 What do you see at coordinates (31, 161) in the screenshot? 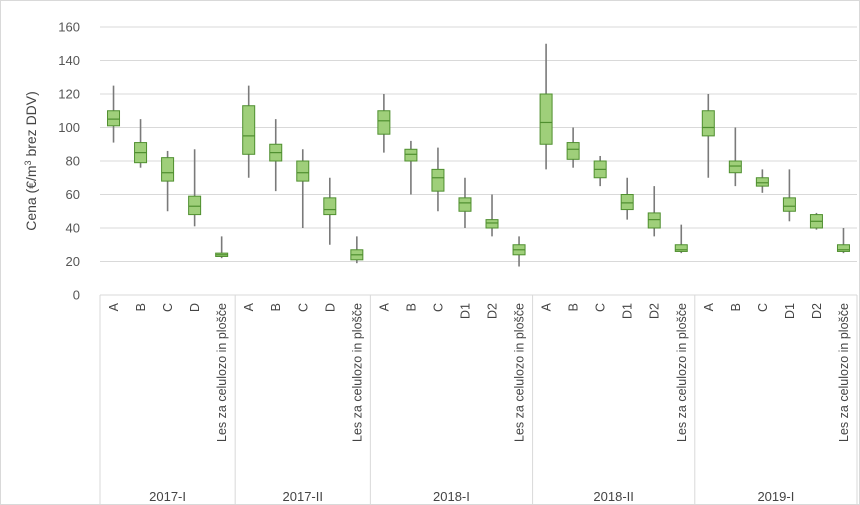
I see `y-axis-title: Cena (€/m3 brez DDV)` at bounding box center [31, 161].